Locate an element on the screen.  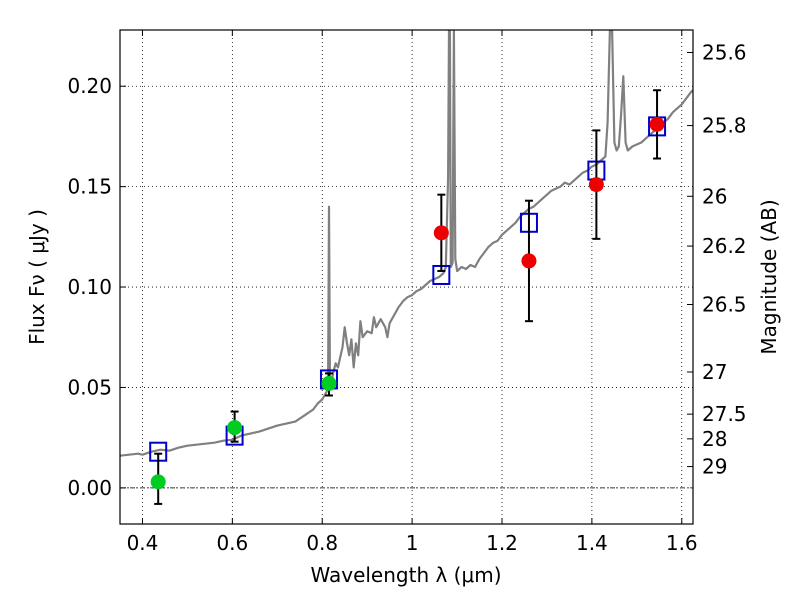
x-tick-label: 0.4 is located at coordinates (143, 543).